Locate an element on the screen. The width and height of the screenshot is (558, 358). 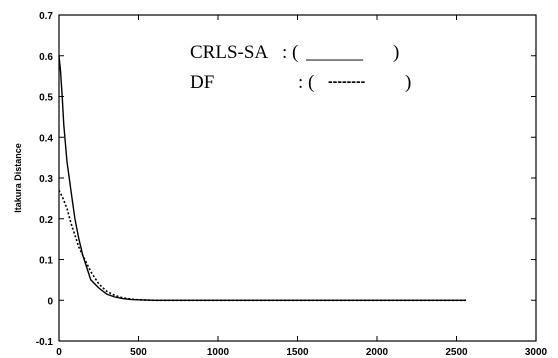
legend: CRLS-SA : ( ______ ) DF : ( -------- ) is located at coordinates (300, 67).